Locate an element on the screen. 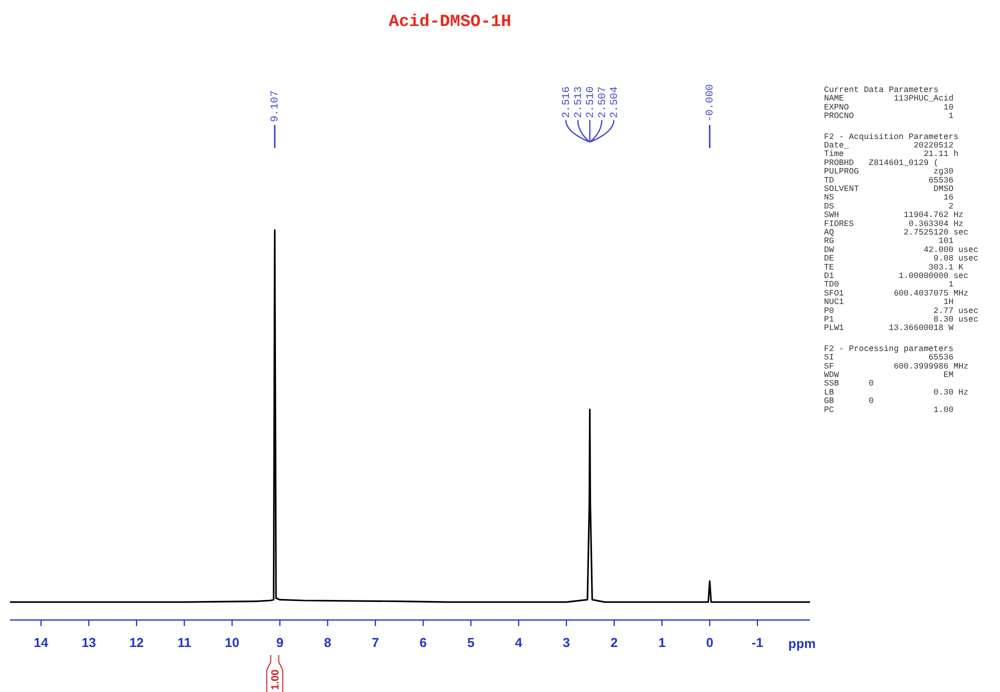 The width and height of the screenshot is (1000, 692). x-tick-label: 7 is located at coordinates (375, 642).